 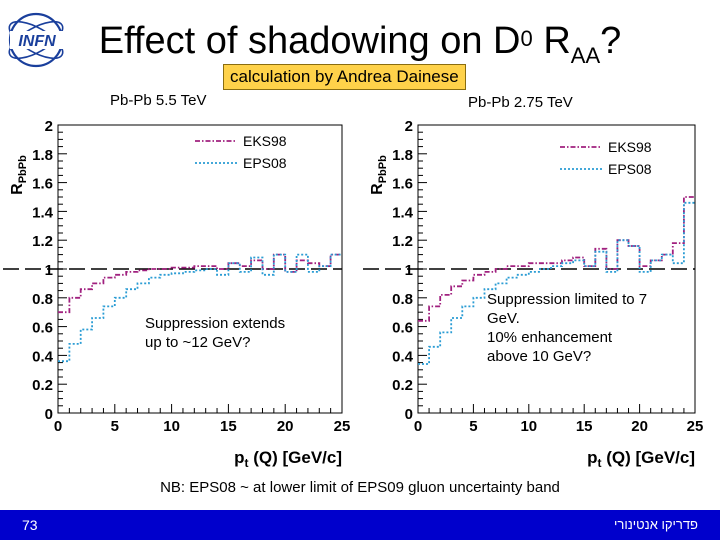 What do you see at coordinates (215, 333) in the screenshot?
I see `annotation-left: Suppression extends up to ~12 GeV?` at bounding box center [215, 333].